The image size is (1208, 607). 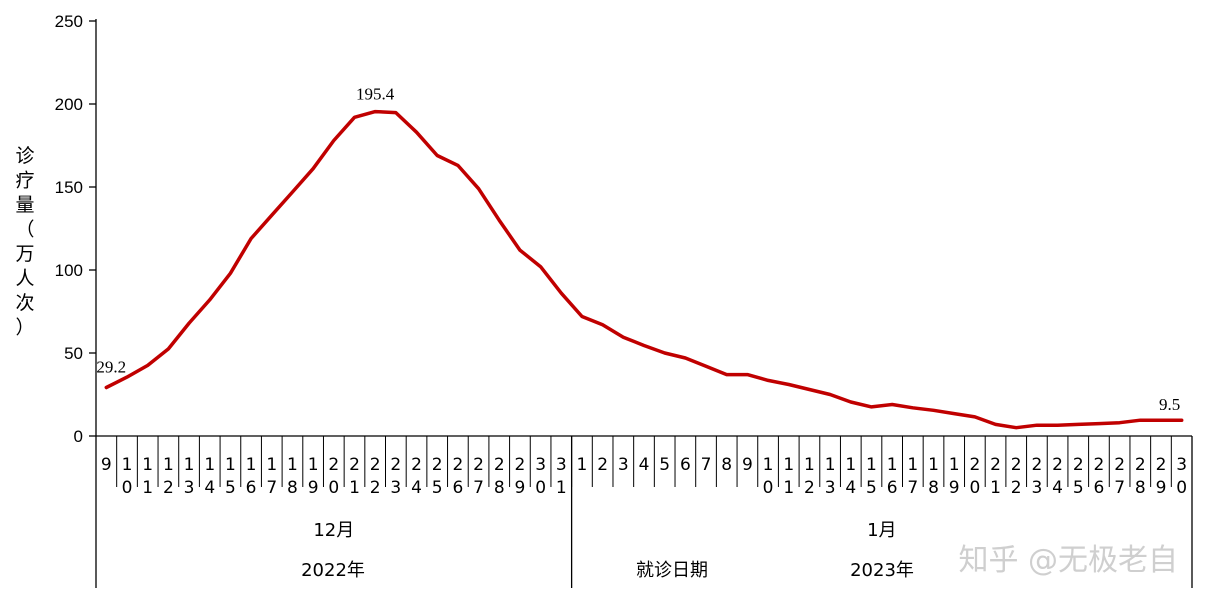 What do you see at coordinates (69, 104) in the screenshot?
I see `y-tick-label: 200` at bounding box center [69, 104].